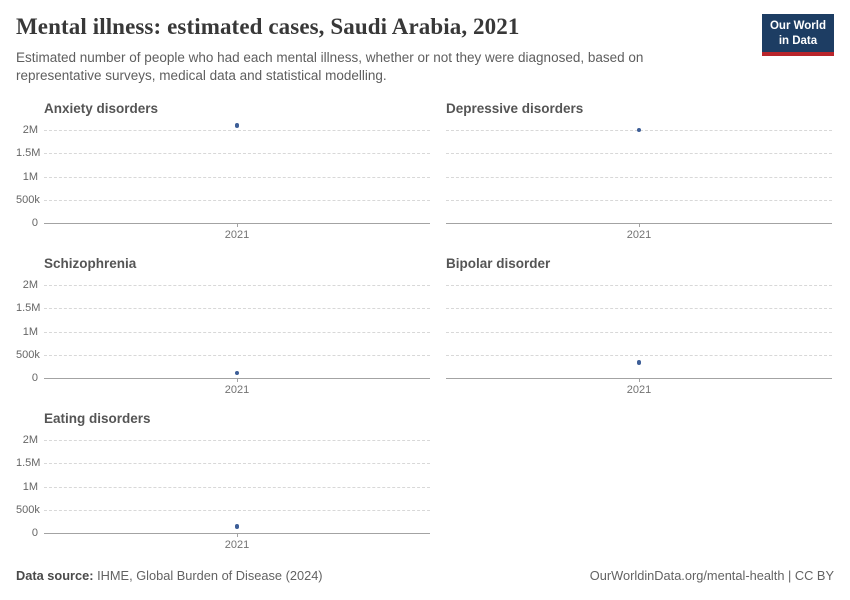 The width and height of the screenshot is (850, 600). I want to click on chart-title: Schizophrenia, so click(90, 263).